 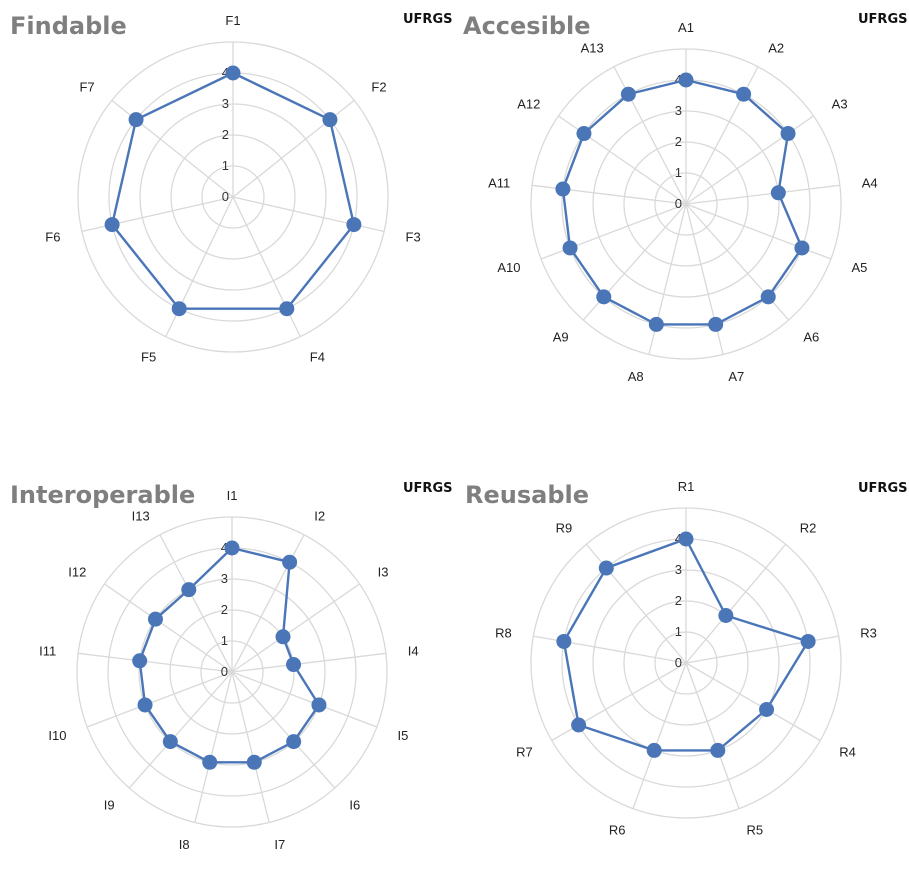 What do you see at coordinates (279, 844) in the screenshot?
I see `category-label-i7: I7` at bounding box center [279, 844].